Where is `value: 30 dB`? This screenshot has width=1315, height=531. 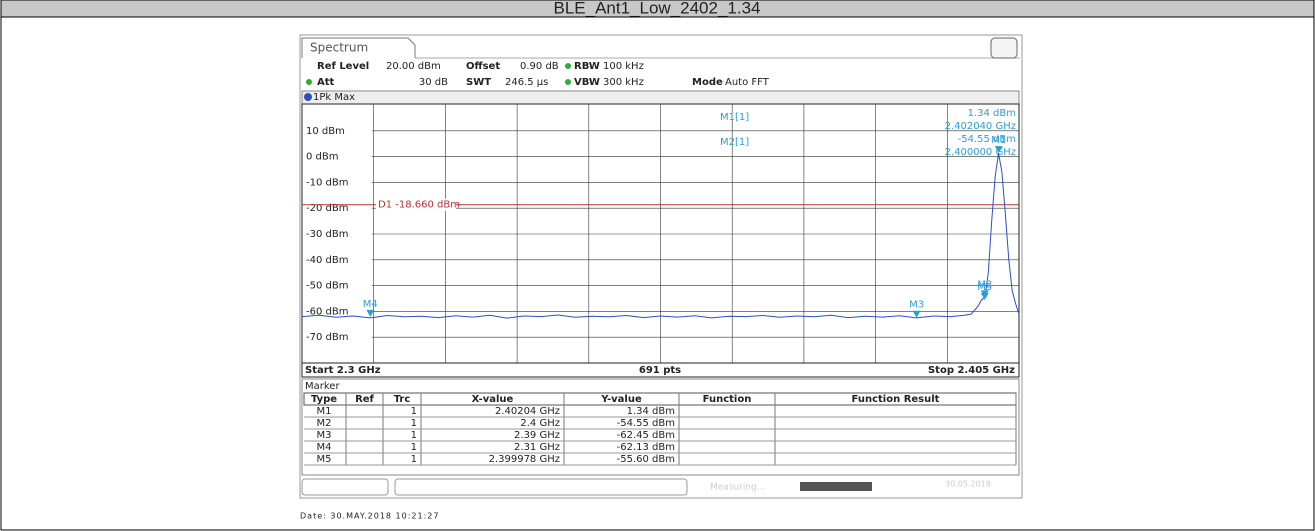
value: 30 dB is located at coordinates (433, 82).